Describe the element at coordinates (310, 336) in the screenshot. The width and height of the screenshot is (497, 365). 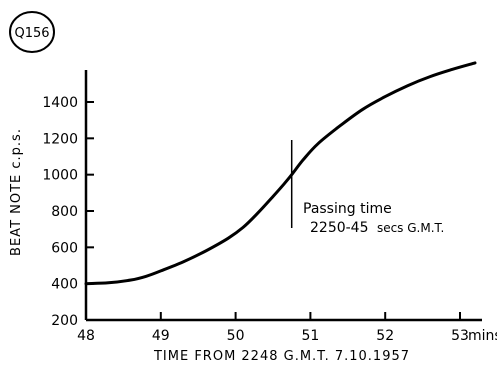
I see `x-tick-label: 51` at that location.